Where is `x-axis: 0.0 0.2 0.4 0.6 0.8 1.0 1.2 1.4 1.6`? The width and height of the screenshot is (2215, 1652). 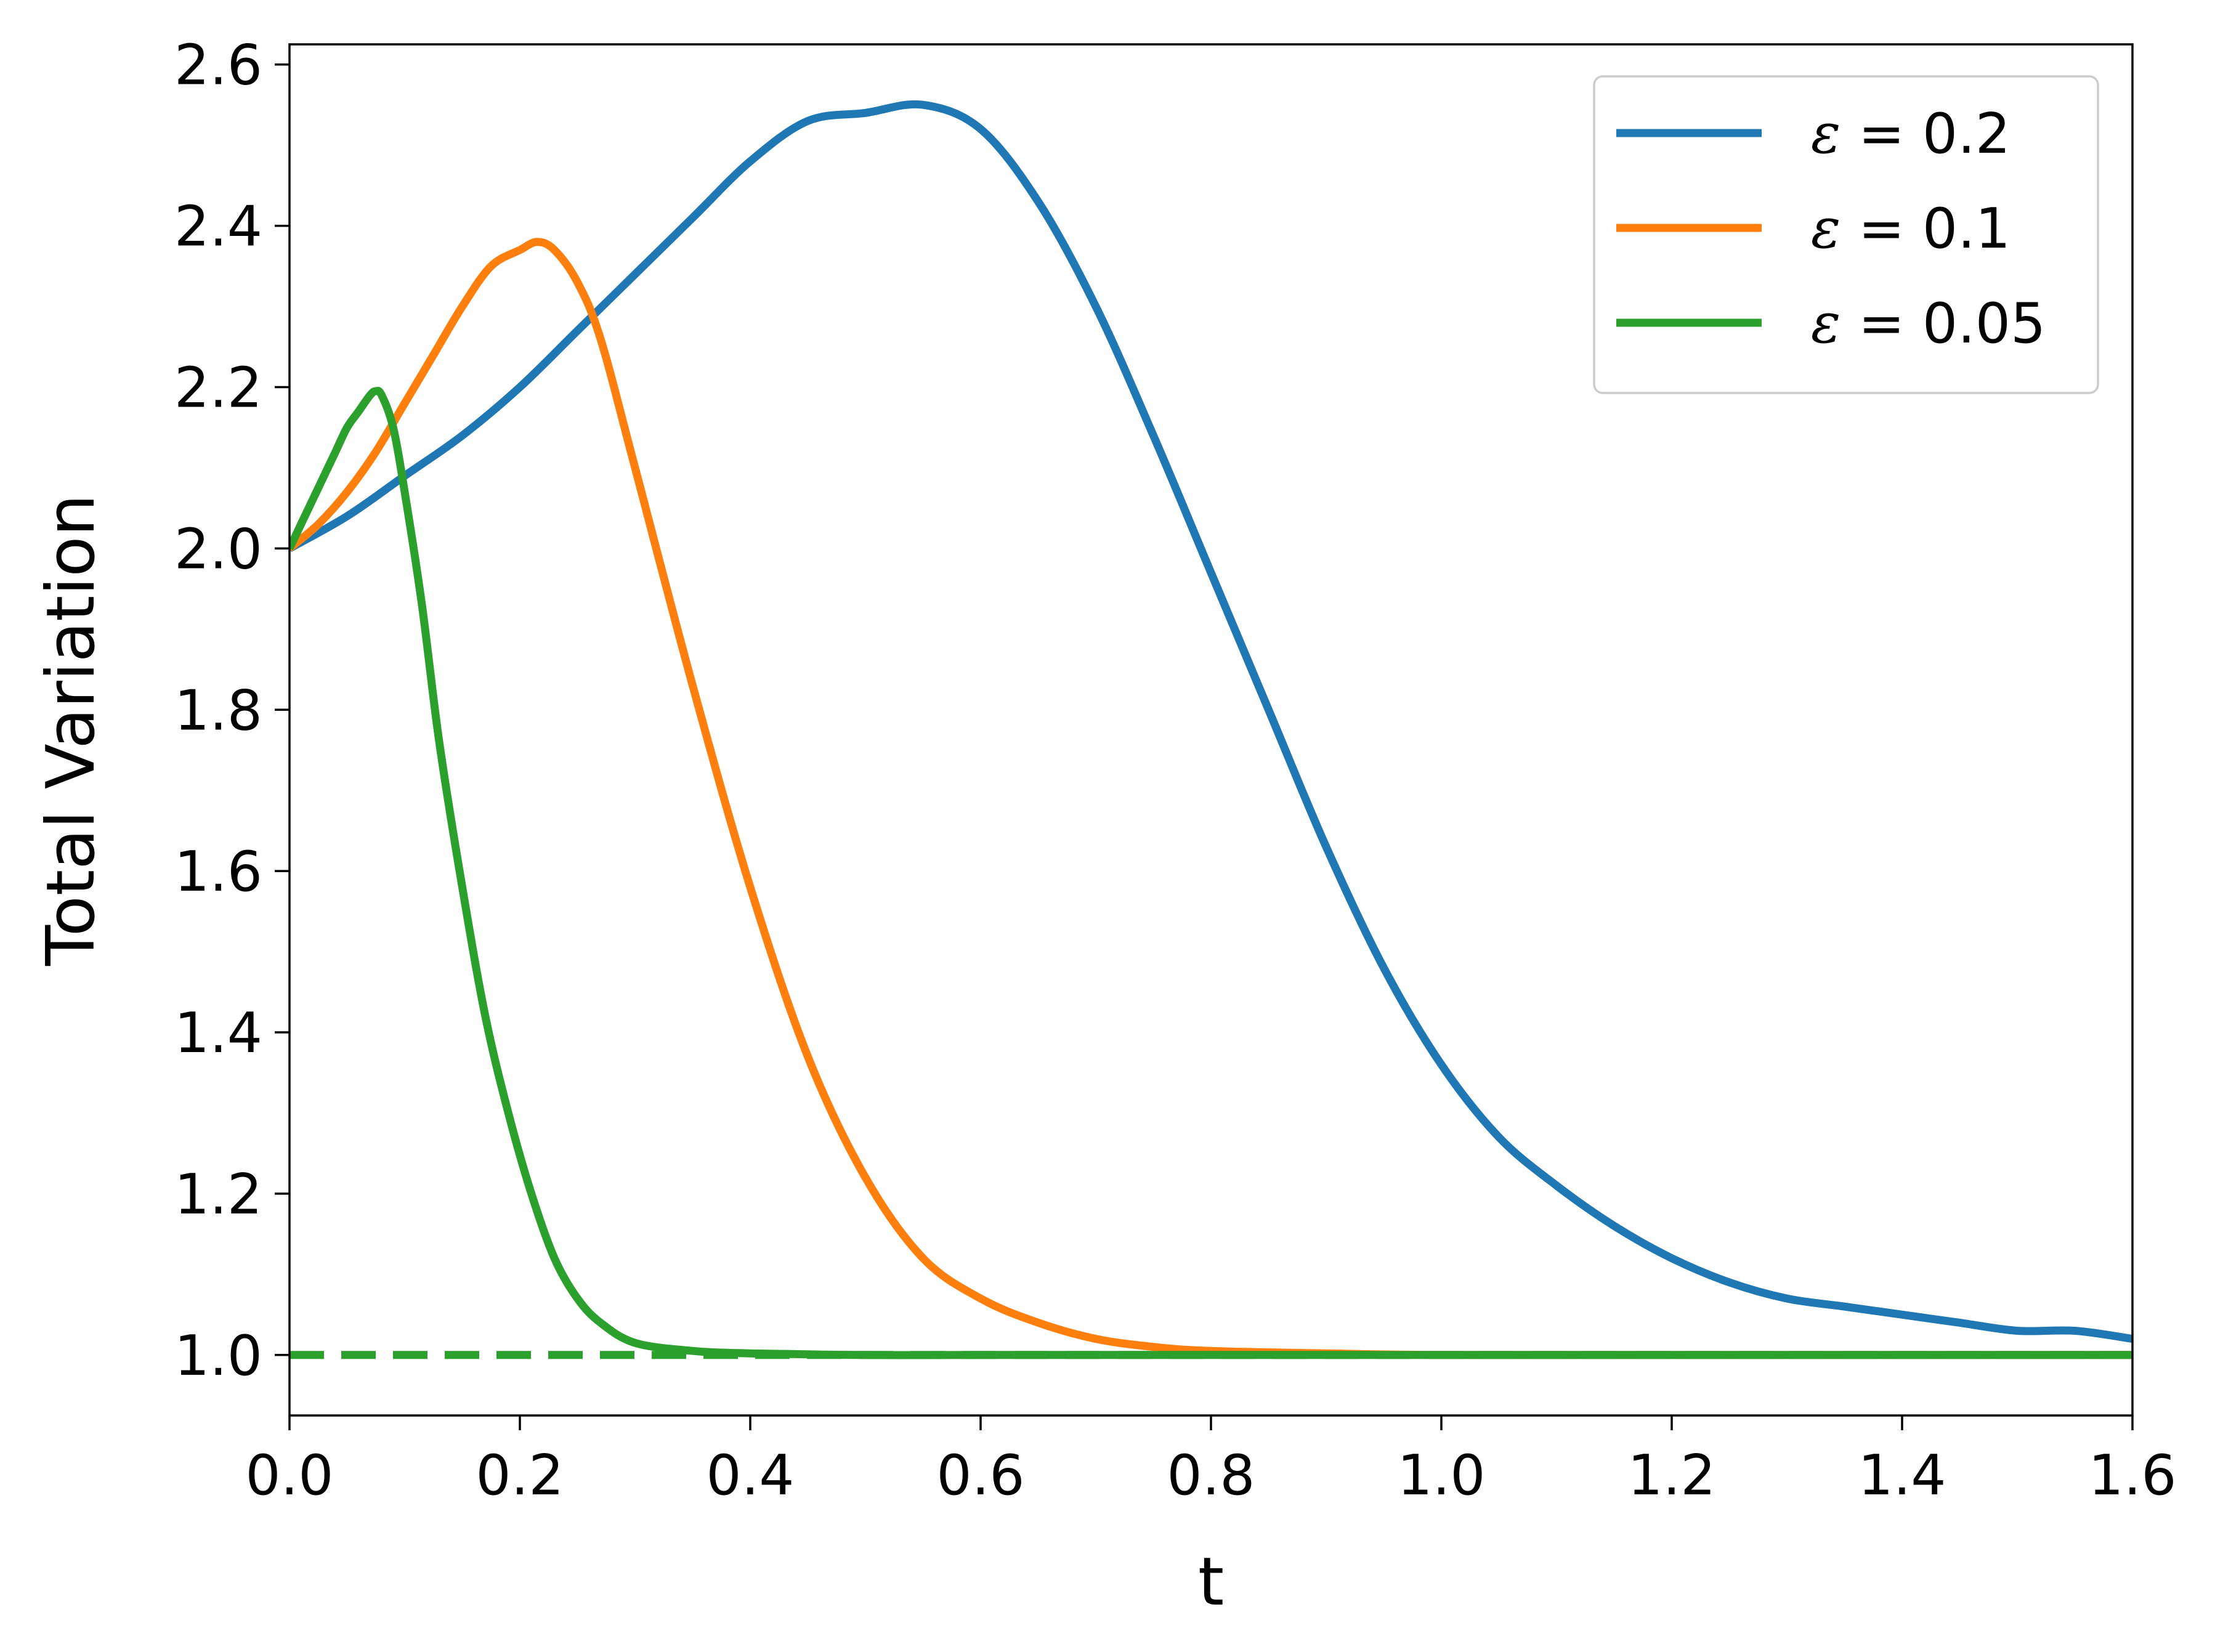 x-axis: 0.0 0.2 0.4 0.6 0.8 1.0 1.2 1.4 1.6 is located at coordinates (1211, 1461).